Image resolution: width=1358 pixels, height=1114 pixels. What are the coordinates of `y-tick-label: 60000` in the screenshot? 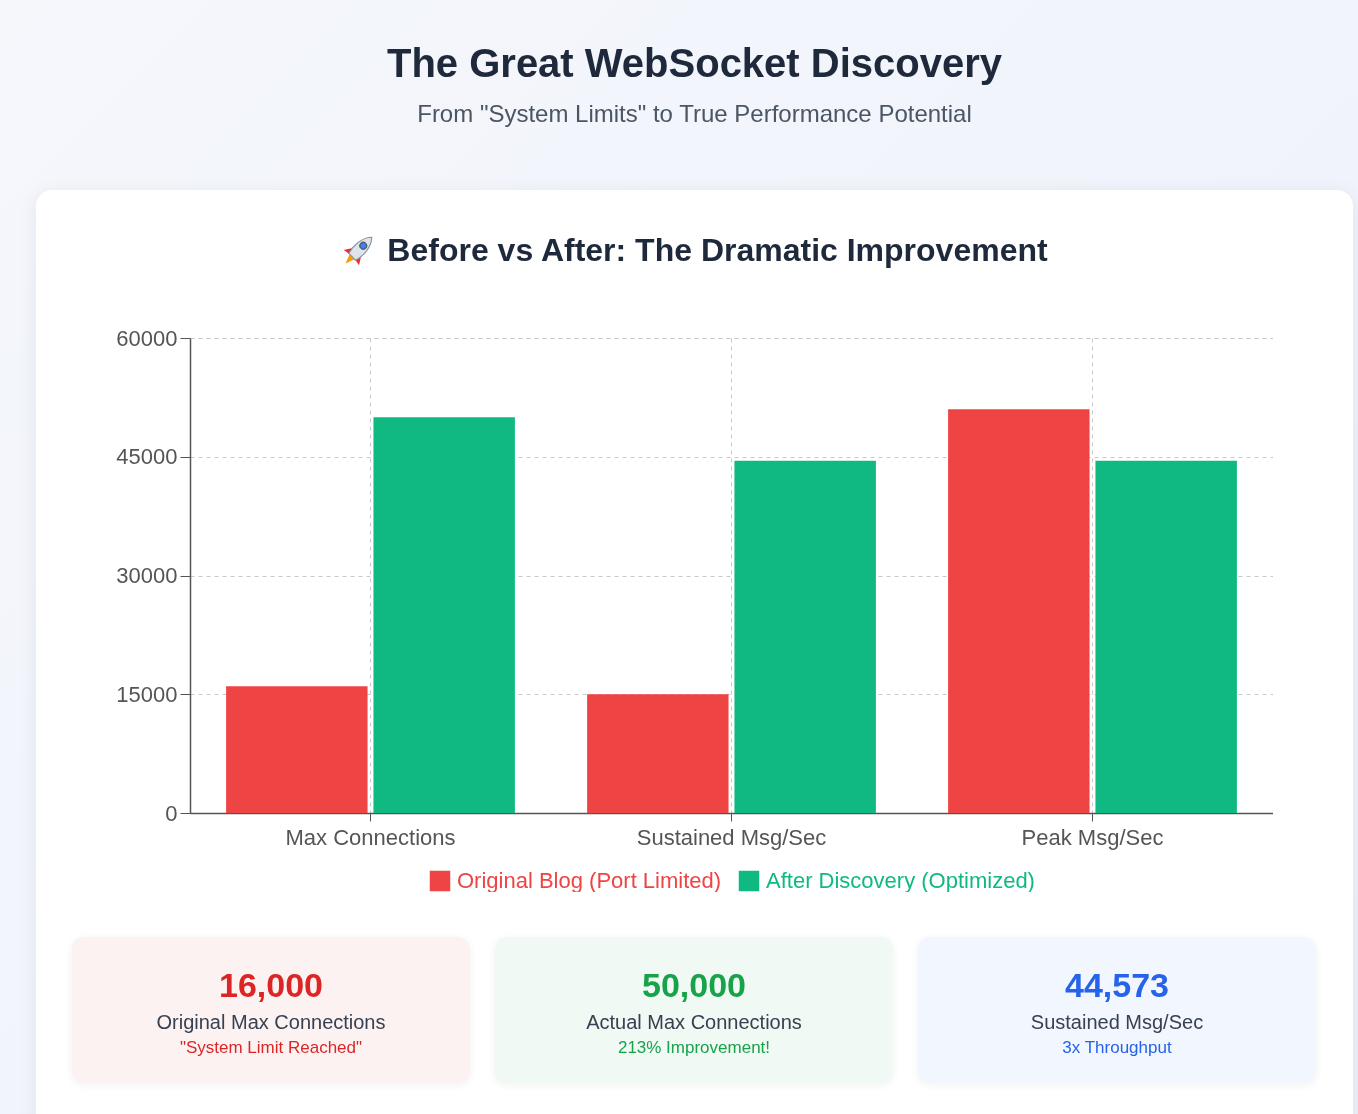 It's located at (147, 338).